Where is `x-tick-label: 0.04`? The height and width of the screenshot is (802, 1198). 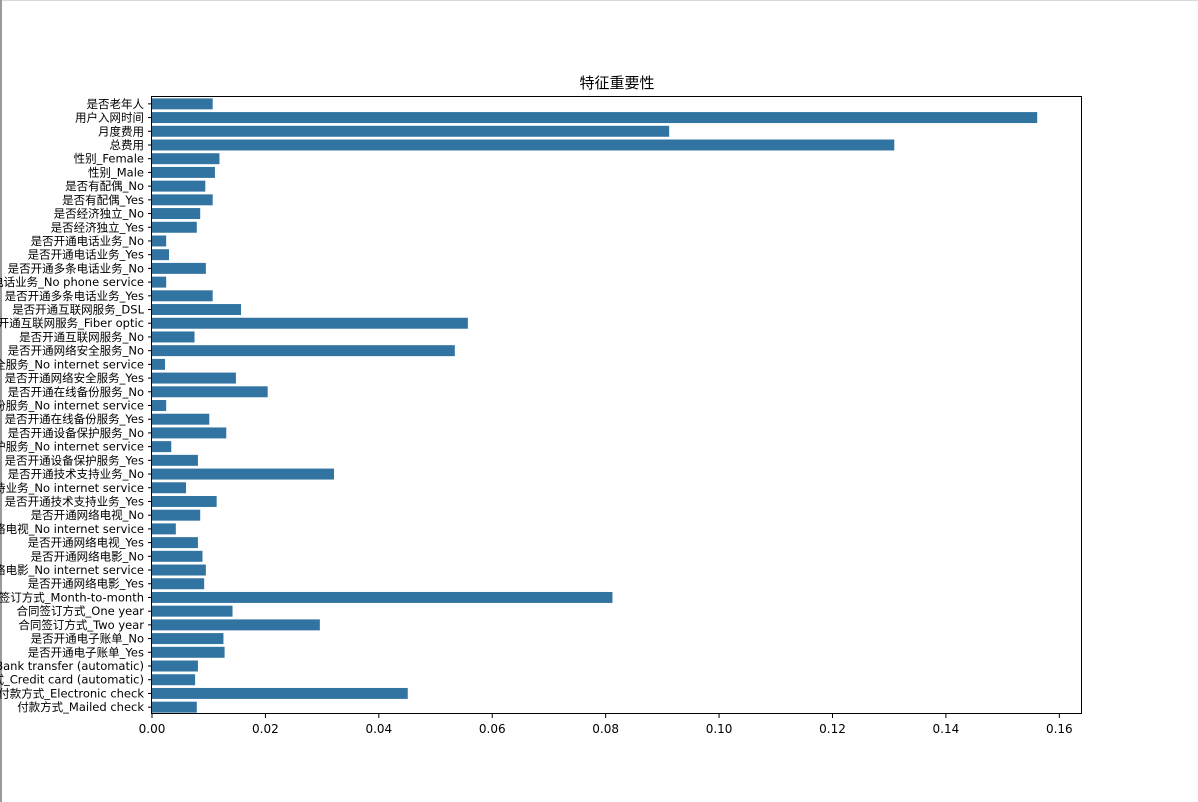 x-tick-label: 0.04 is located at coordinates (378, 729).